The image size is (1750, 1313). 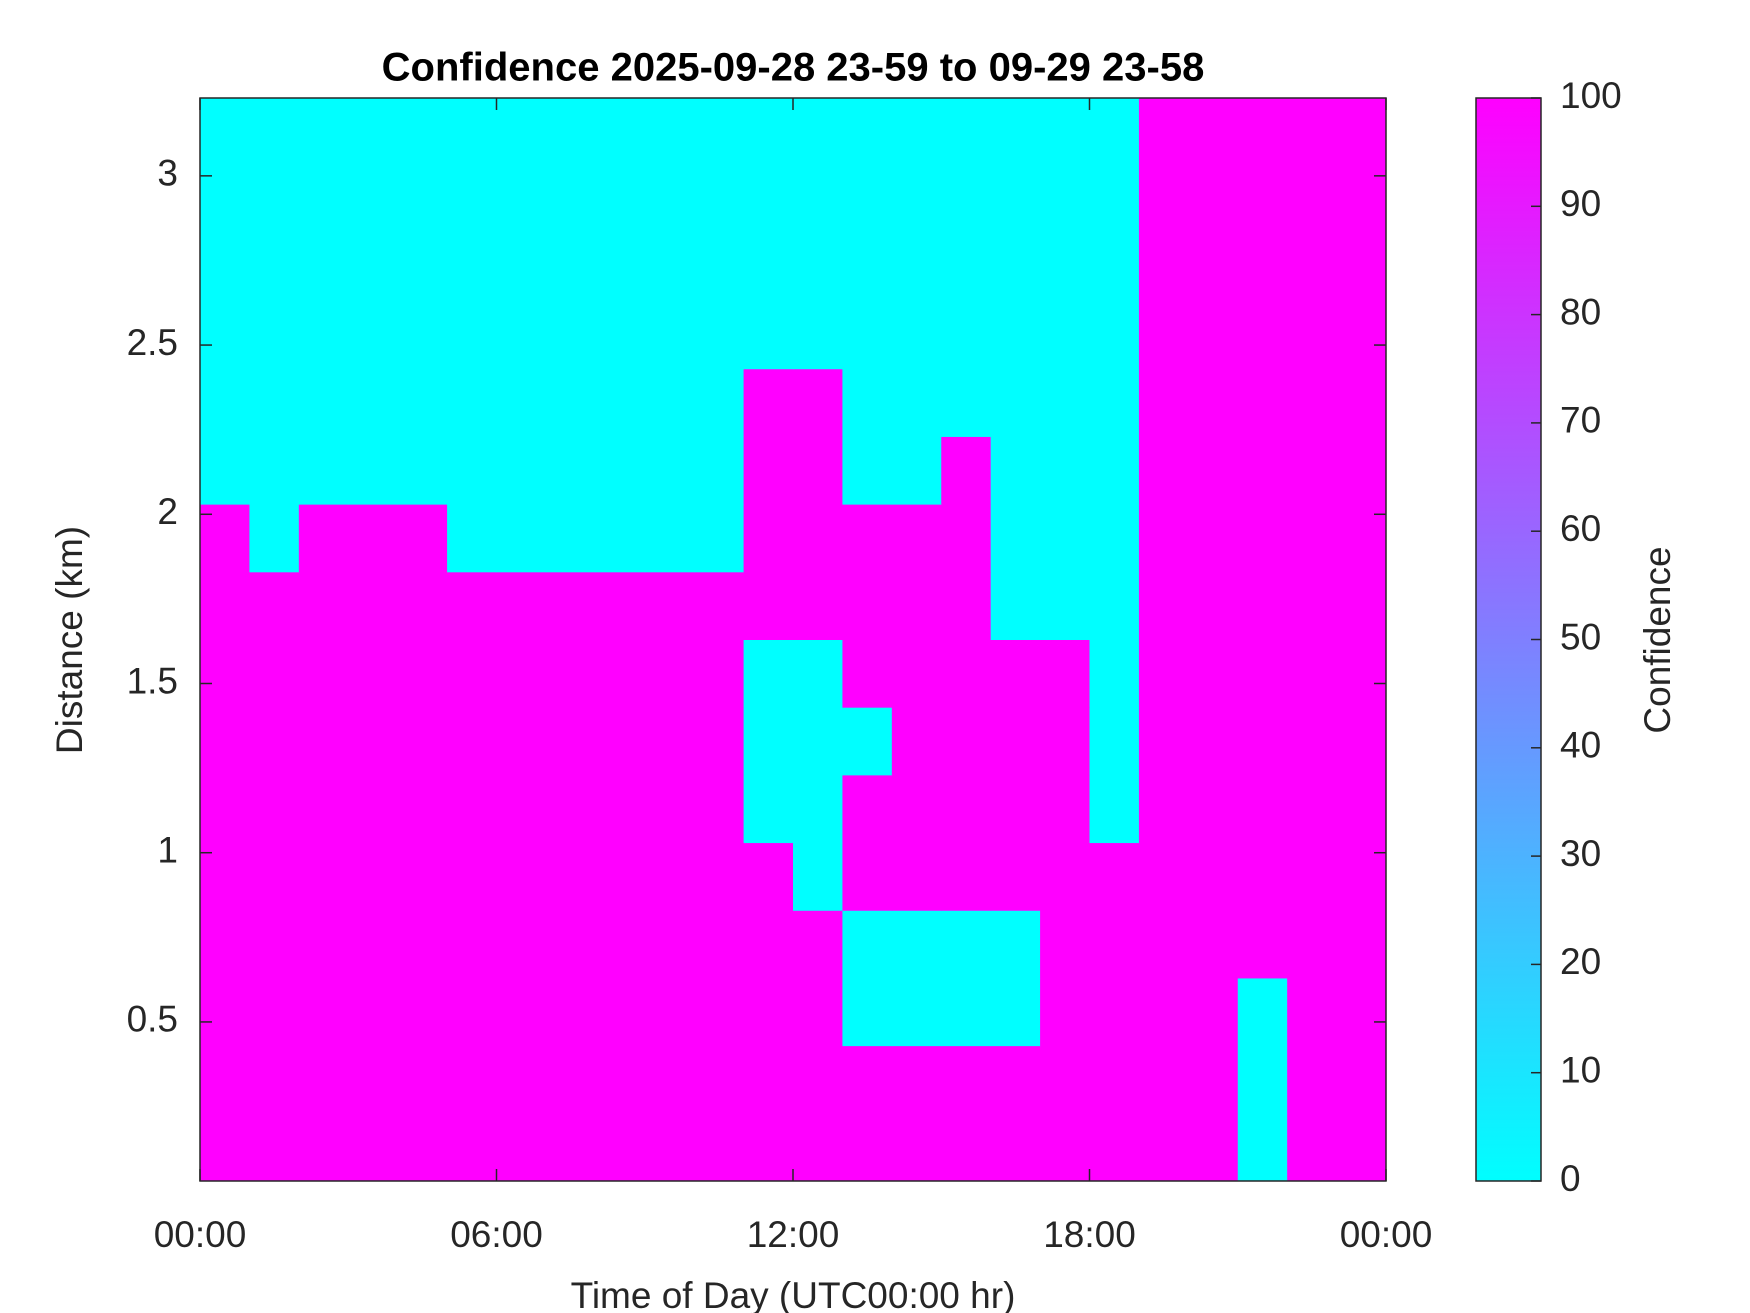 I want to click on y-tick-label: 1, so click(x=167, y=849).